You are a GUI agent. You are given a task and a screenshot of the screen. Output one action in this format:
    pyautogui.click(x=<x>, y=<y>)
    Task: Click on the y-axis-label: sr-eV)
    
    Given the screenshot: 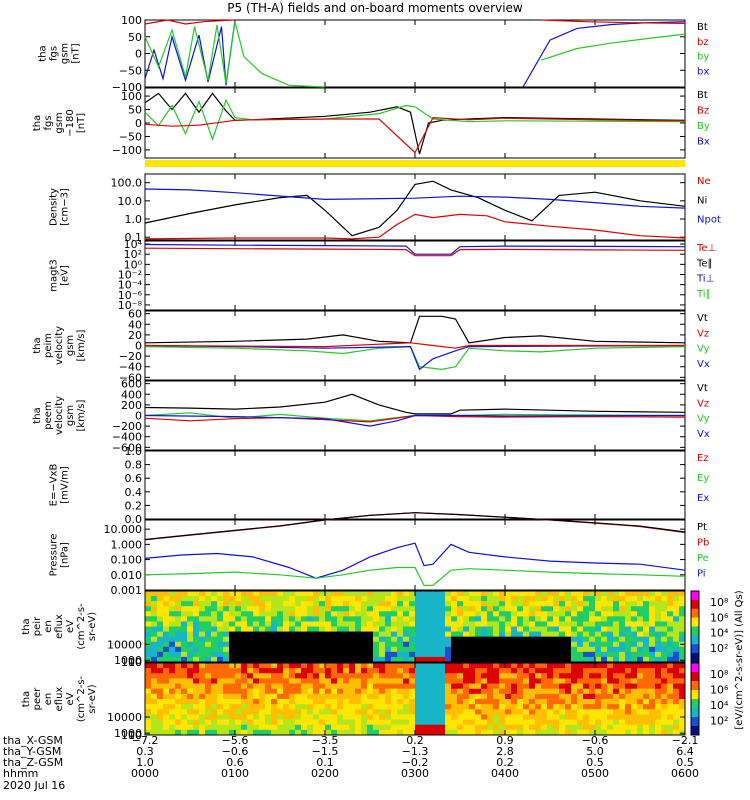 What is the action you would take?
    pyautogui.click(x=92, y=626)
    